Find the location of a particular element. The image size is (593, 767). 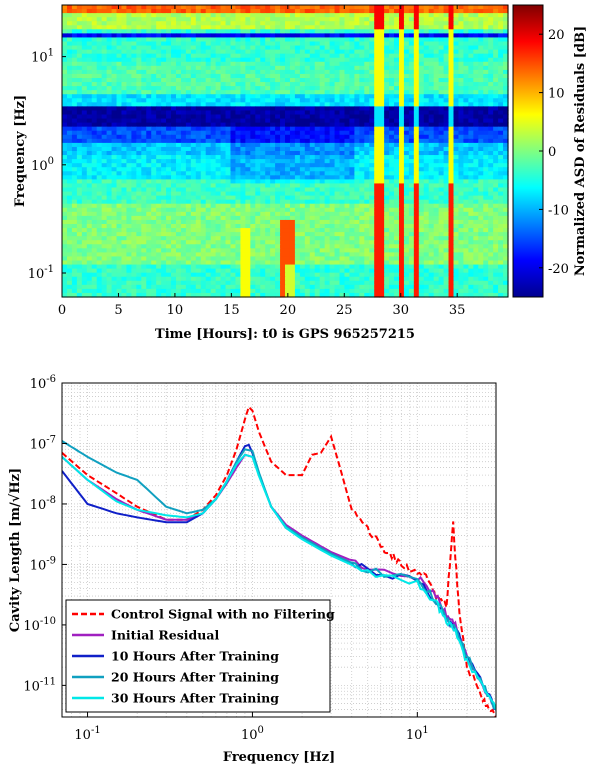

asd-plot-y-ticks: 10⁻⁶ 10⁻⁷ 10⁻⁸ 10⁻⁹ 10⁻¹⁰ 10⁻¹¹ is located at coordinates (45, 534).